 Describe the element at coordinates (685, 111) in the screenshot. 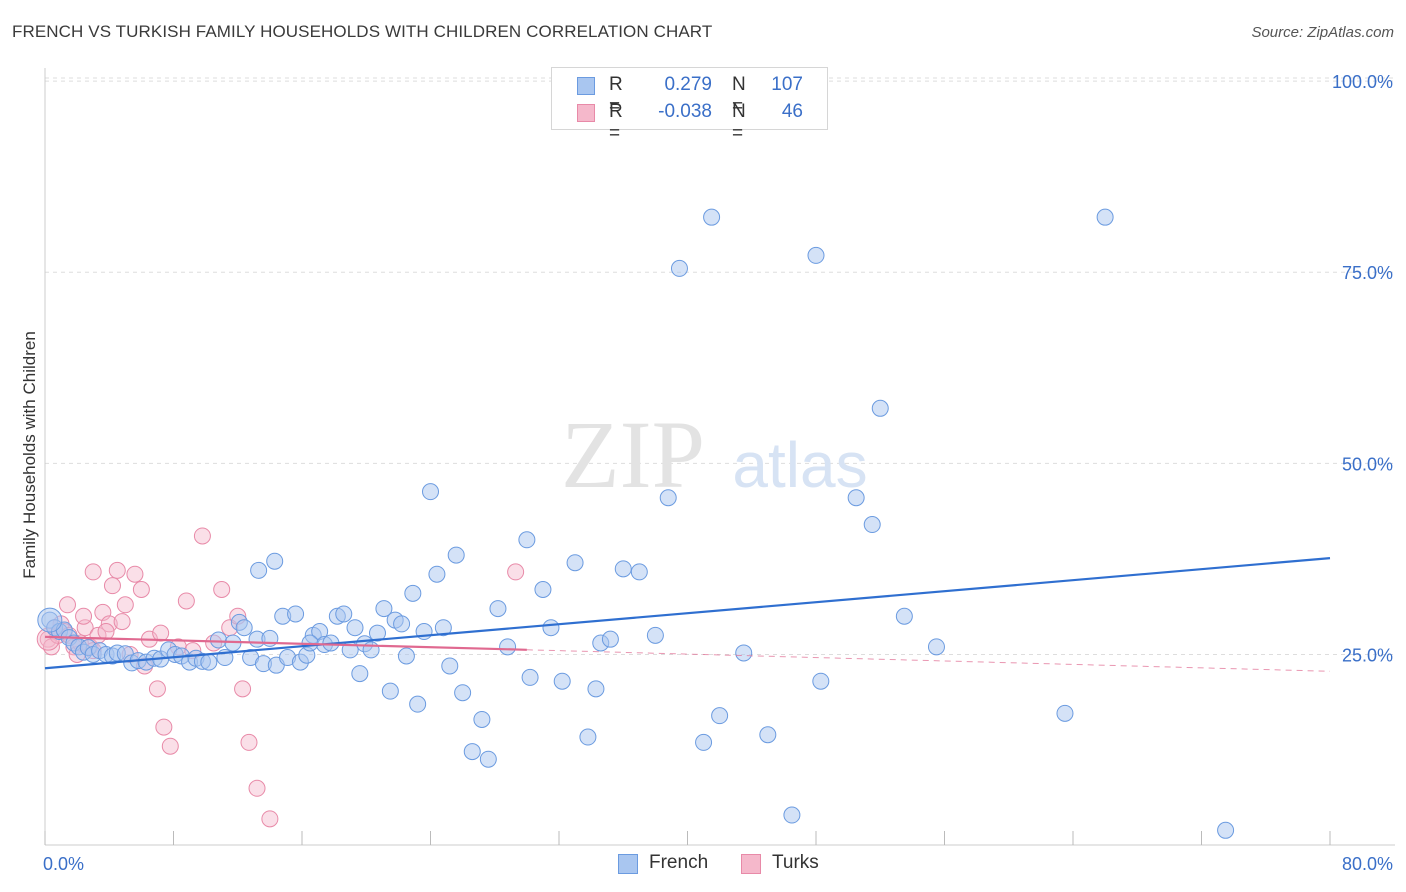

I see `legend-r-value: -0.038` at that location.